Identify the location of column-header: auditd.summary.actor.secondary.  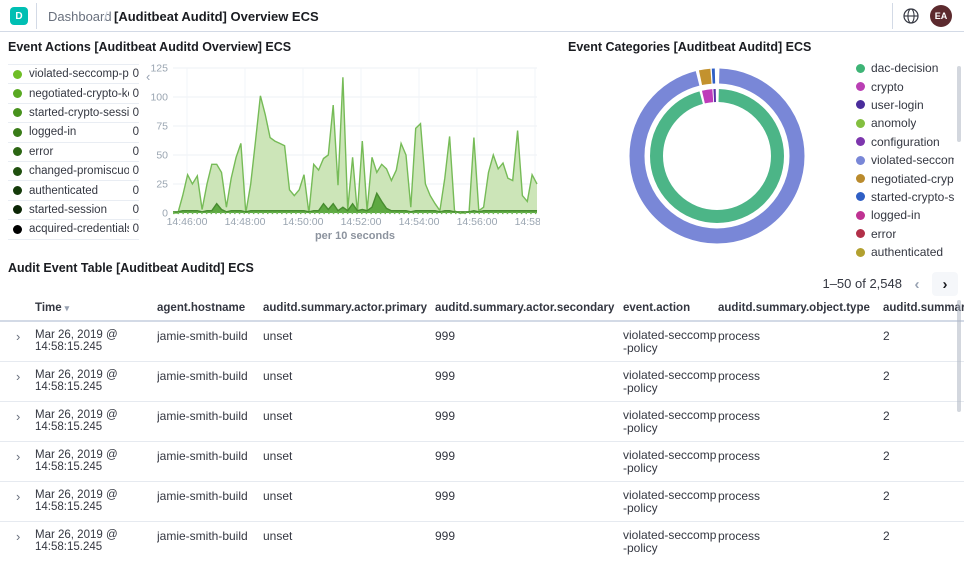
(525, 308).